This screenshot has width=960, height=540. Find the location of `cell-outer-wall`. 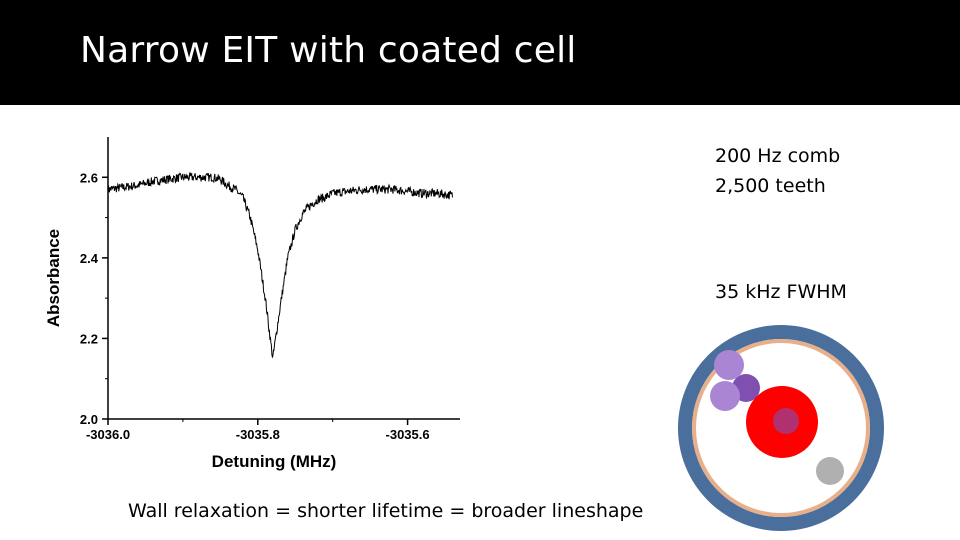

cell-outer-wall is located at coordinates (781, 428).